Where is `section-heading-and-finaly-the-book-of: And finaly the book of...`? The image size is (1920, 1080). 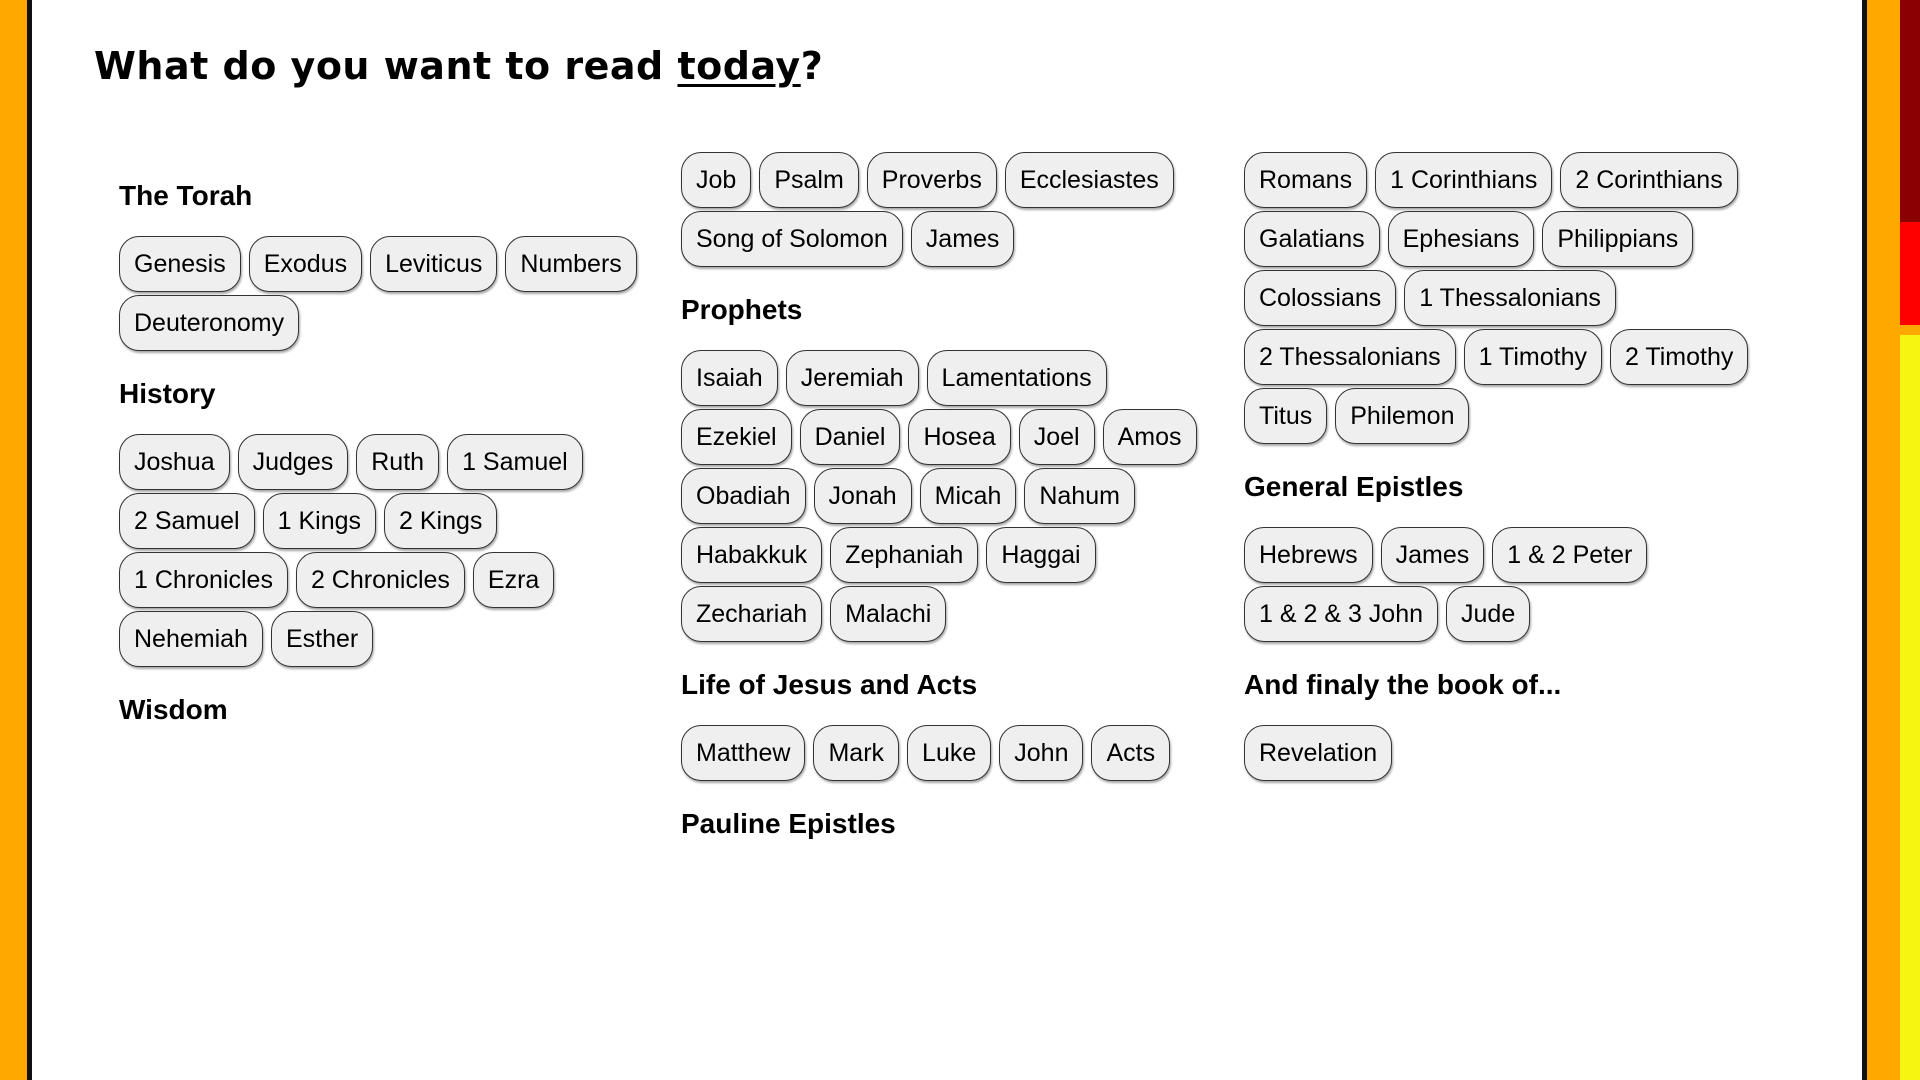 section-heading-and-finaly-the-book-of: And finaly the book of... is located at coordinates (1403, 684).